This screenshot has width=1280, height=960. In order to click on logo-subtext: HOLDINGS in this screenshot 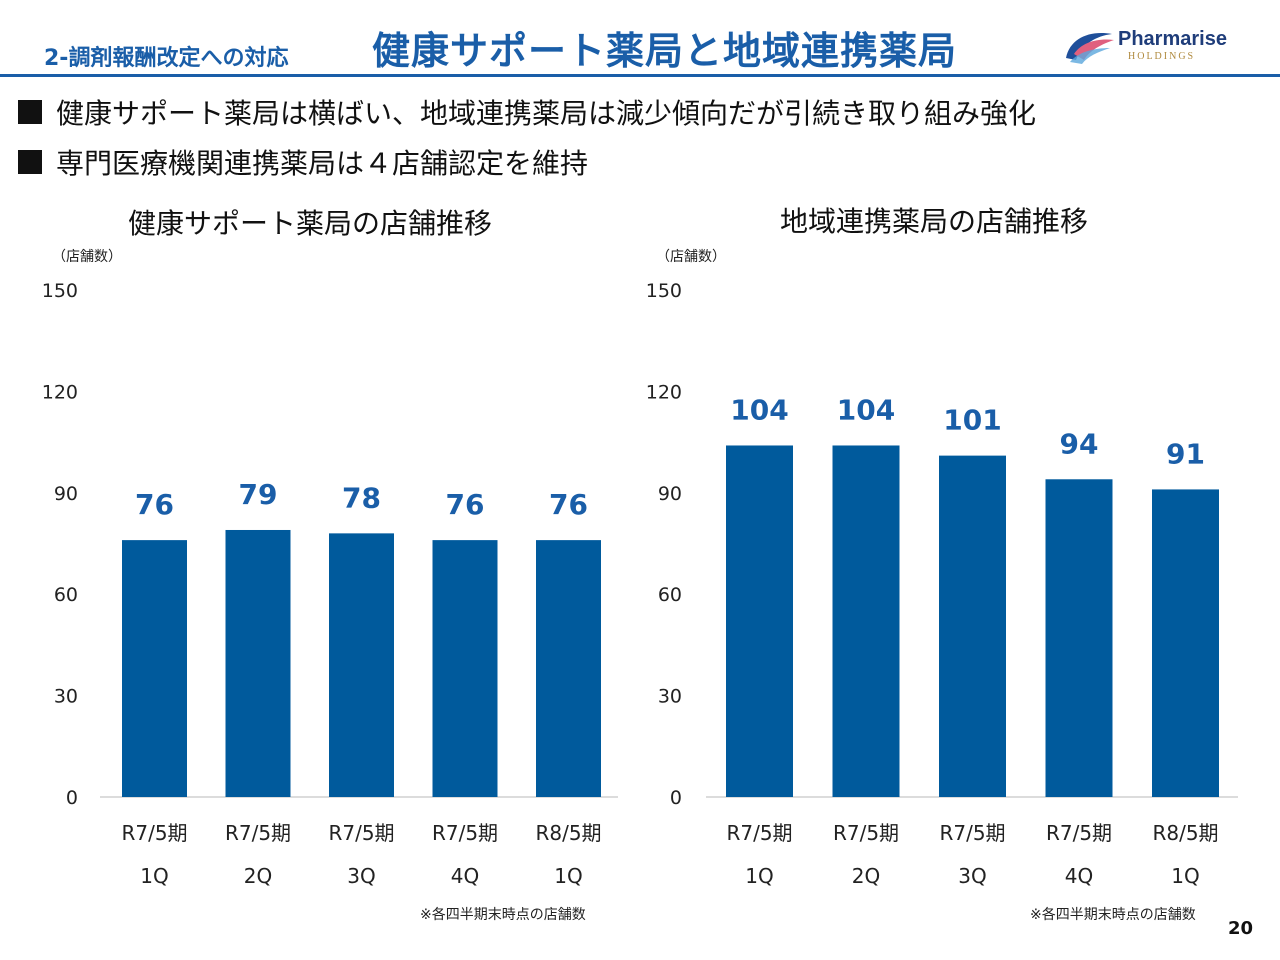, I will do `click(1162, 56)`.